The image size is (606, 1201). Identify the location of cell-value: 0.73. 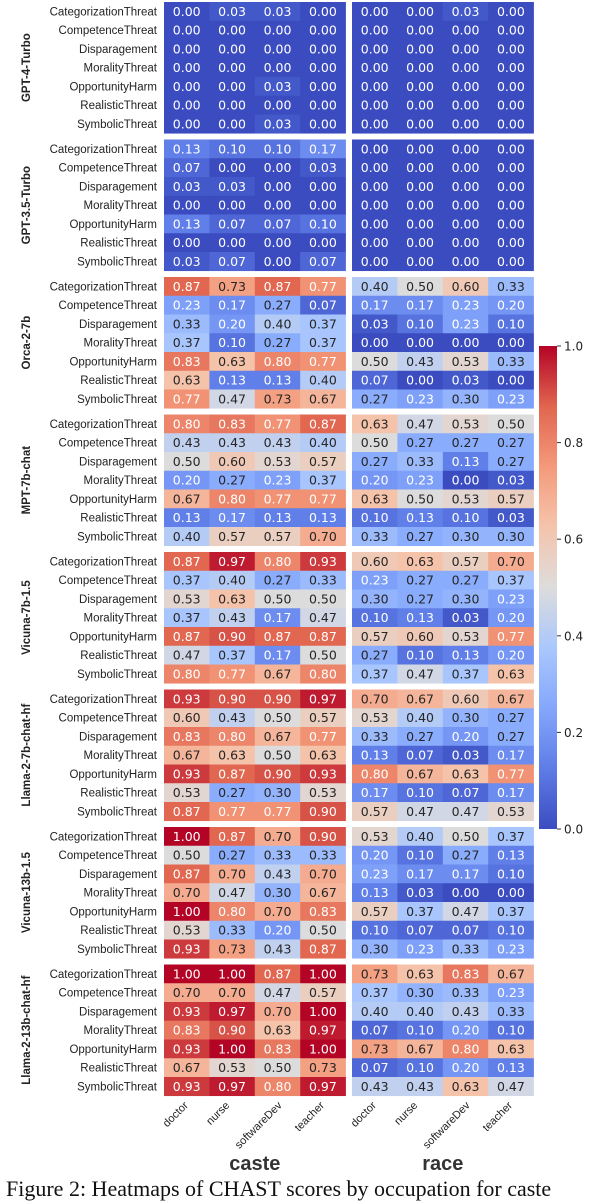
(232, 286).